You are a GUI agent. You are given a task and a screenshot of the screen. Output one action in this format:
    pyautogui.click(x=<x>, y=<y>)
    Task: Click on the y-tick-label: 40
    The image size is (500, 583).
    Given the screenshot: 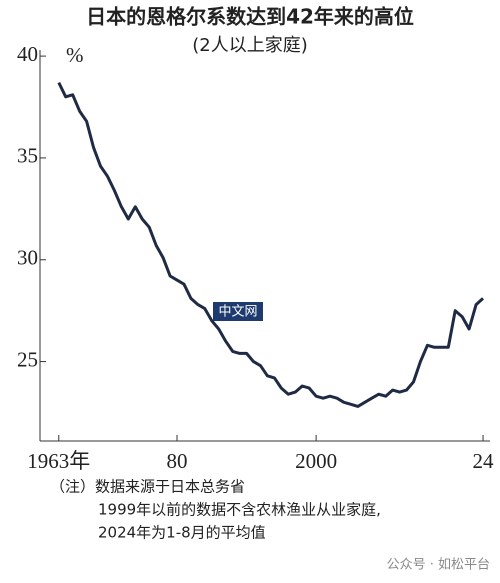 What is the action you would take?
    pyautogui.click(x=27, y=54)
    